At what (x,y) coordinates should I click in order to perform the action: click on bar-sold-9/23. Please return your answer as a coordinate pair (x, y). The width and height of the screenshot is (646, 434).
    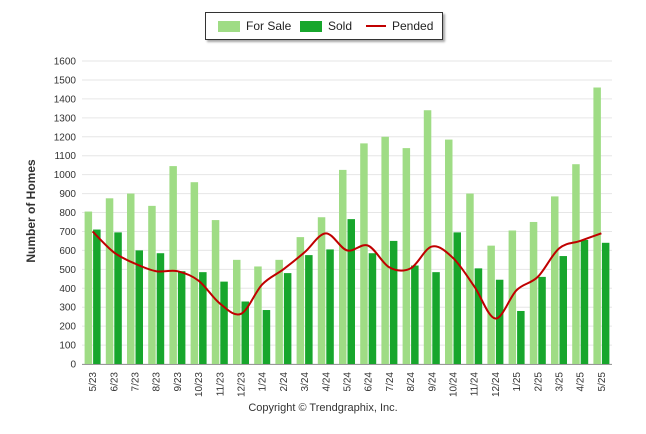
    Looking at the image, I should click on (181, 317).